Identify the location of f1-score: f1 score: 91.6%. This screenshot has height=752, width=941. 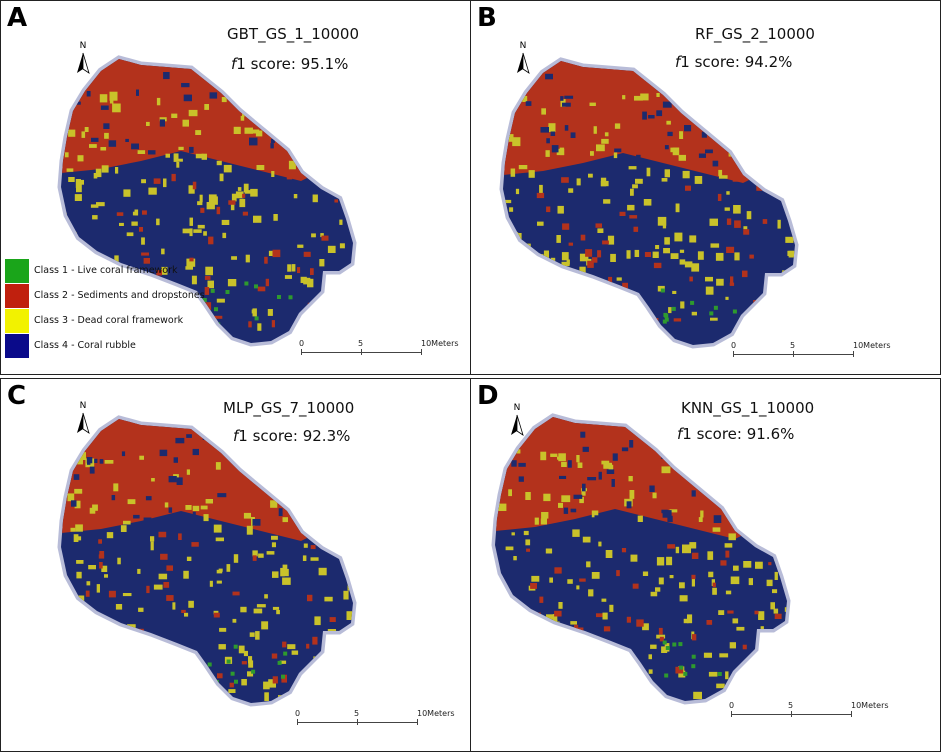
(736, 434).